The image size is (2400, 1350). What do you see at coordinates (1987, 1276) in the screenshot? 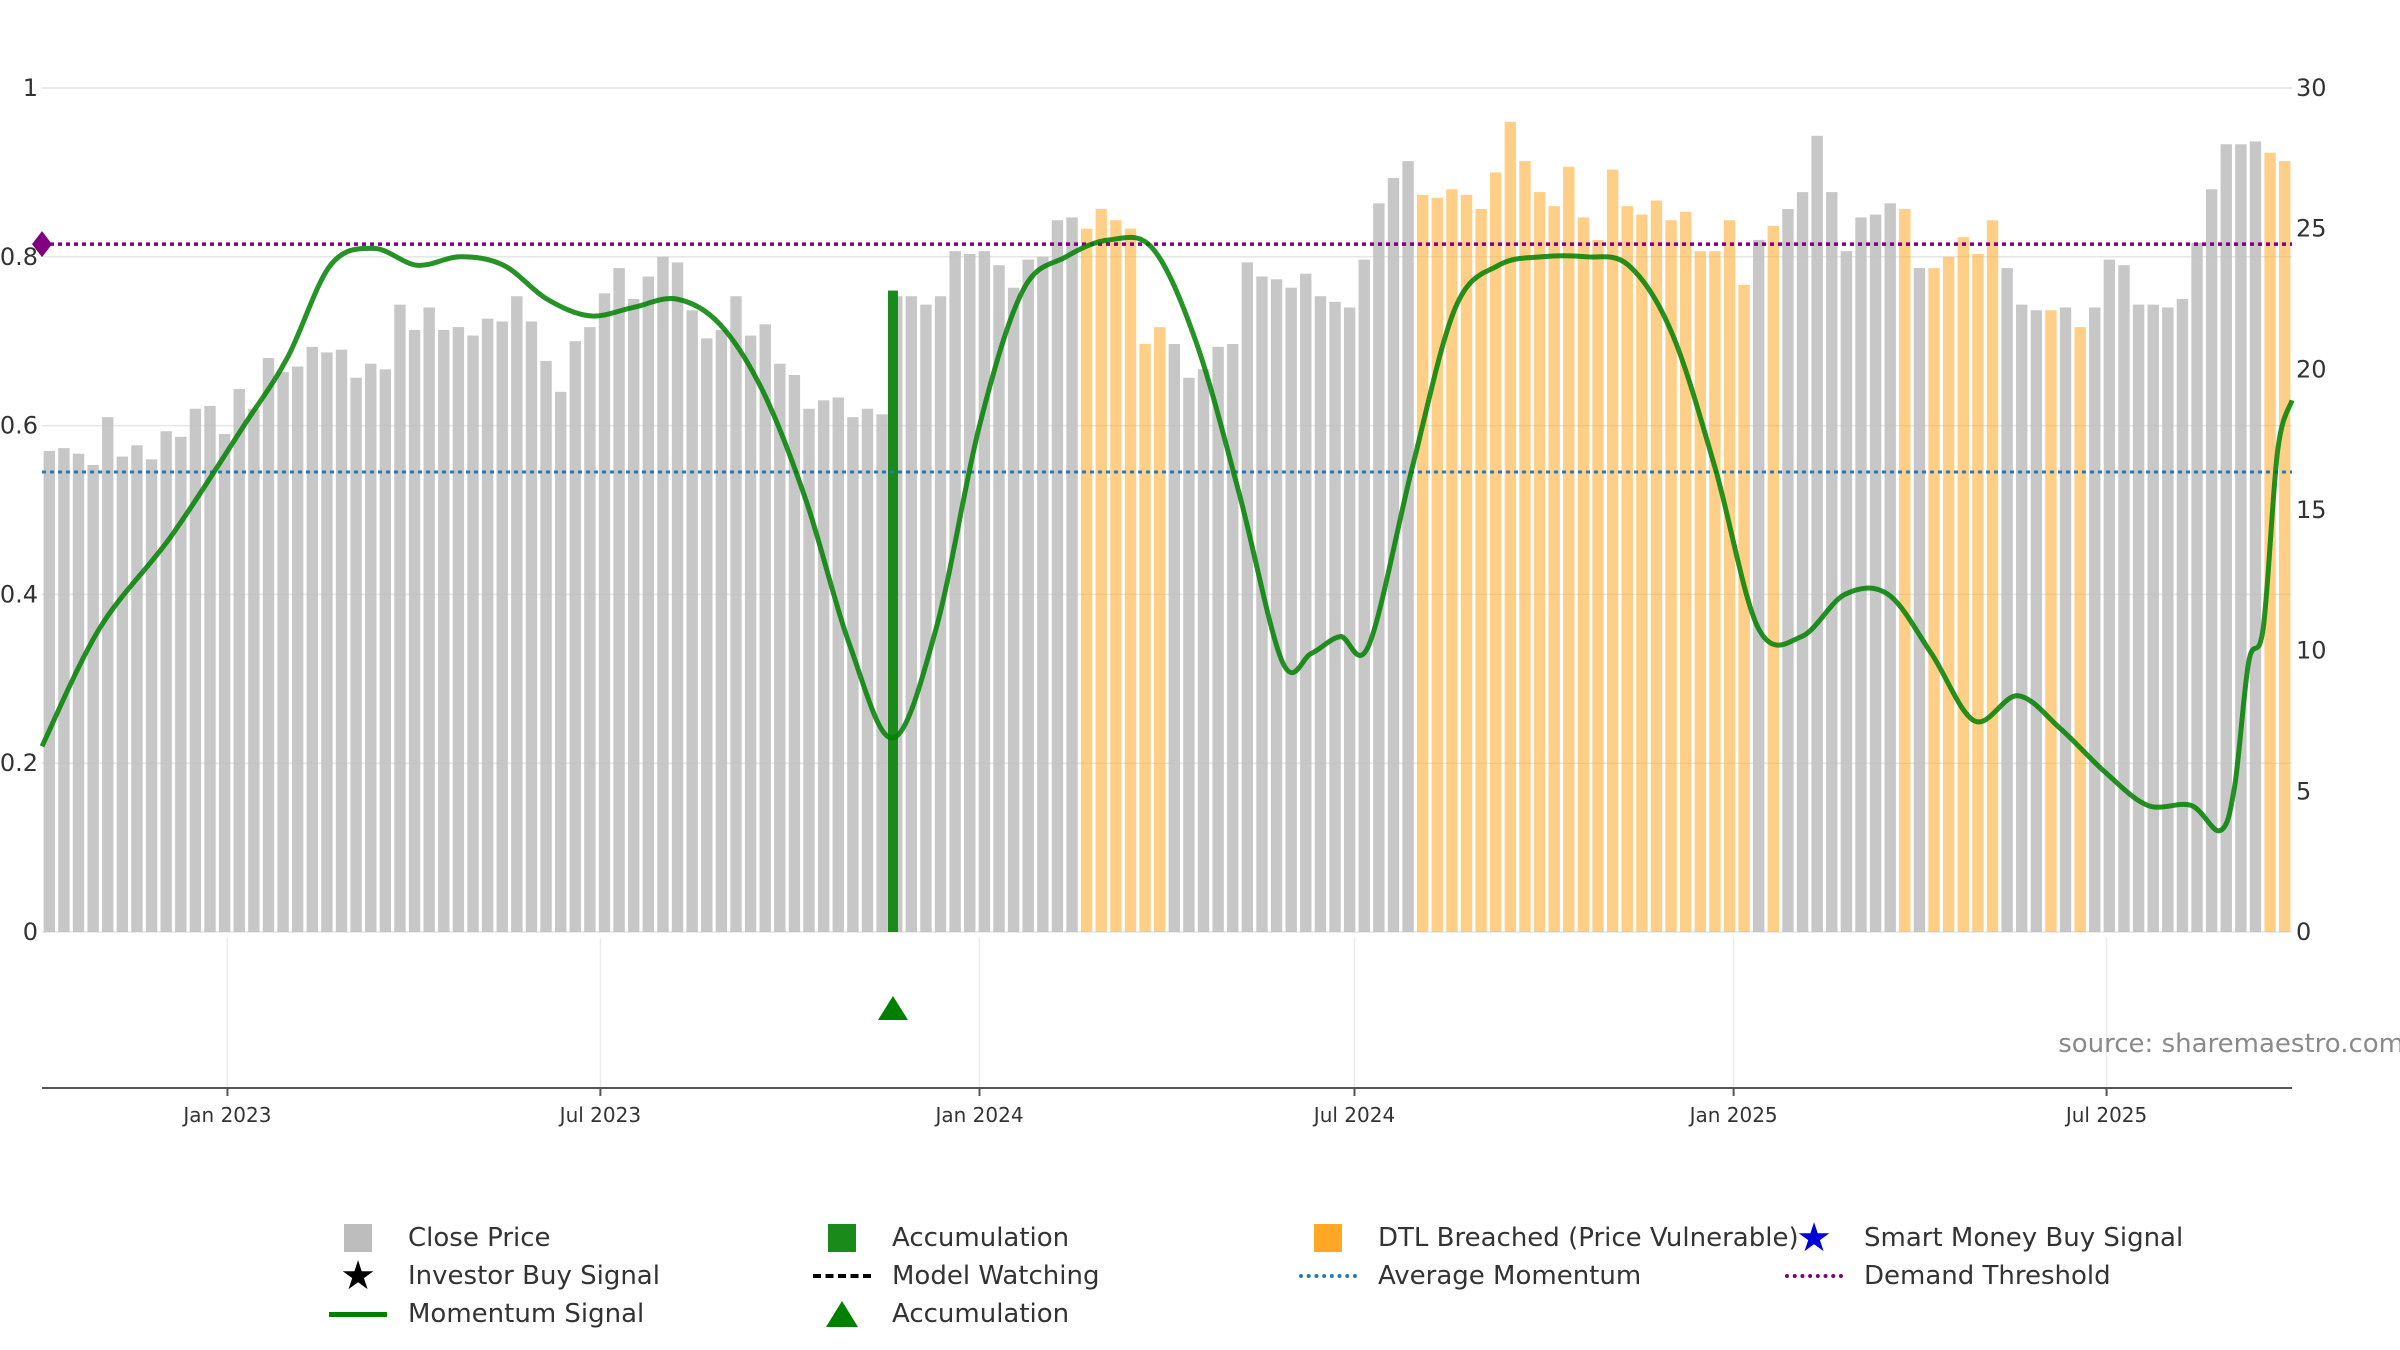
I see `legend-label: Demand Threshold` at bounding box center [1987, 1276].